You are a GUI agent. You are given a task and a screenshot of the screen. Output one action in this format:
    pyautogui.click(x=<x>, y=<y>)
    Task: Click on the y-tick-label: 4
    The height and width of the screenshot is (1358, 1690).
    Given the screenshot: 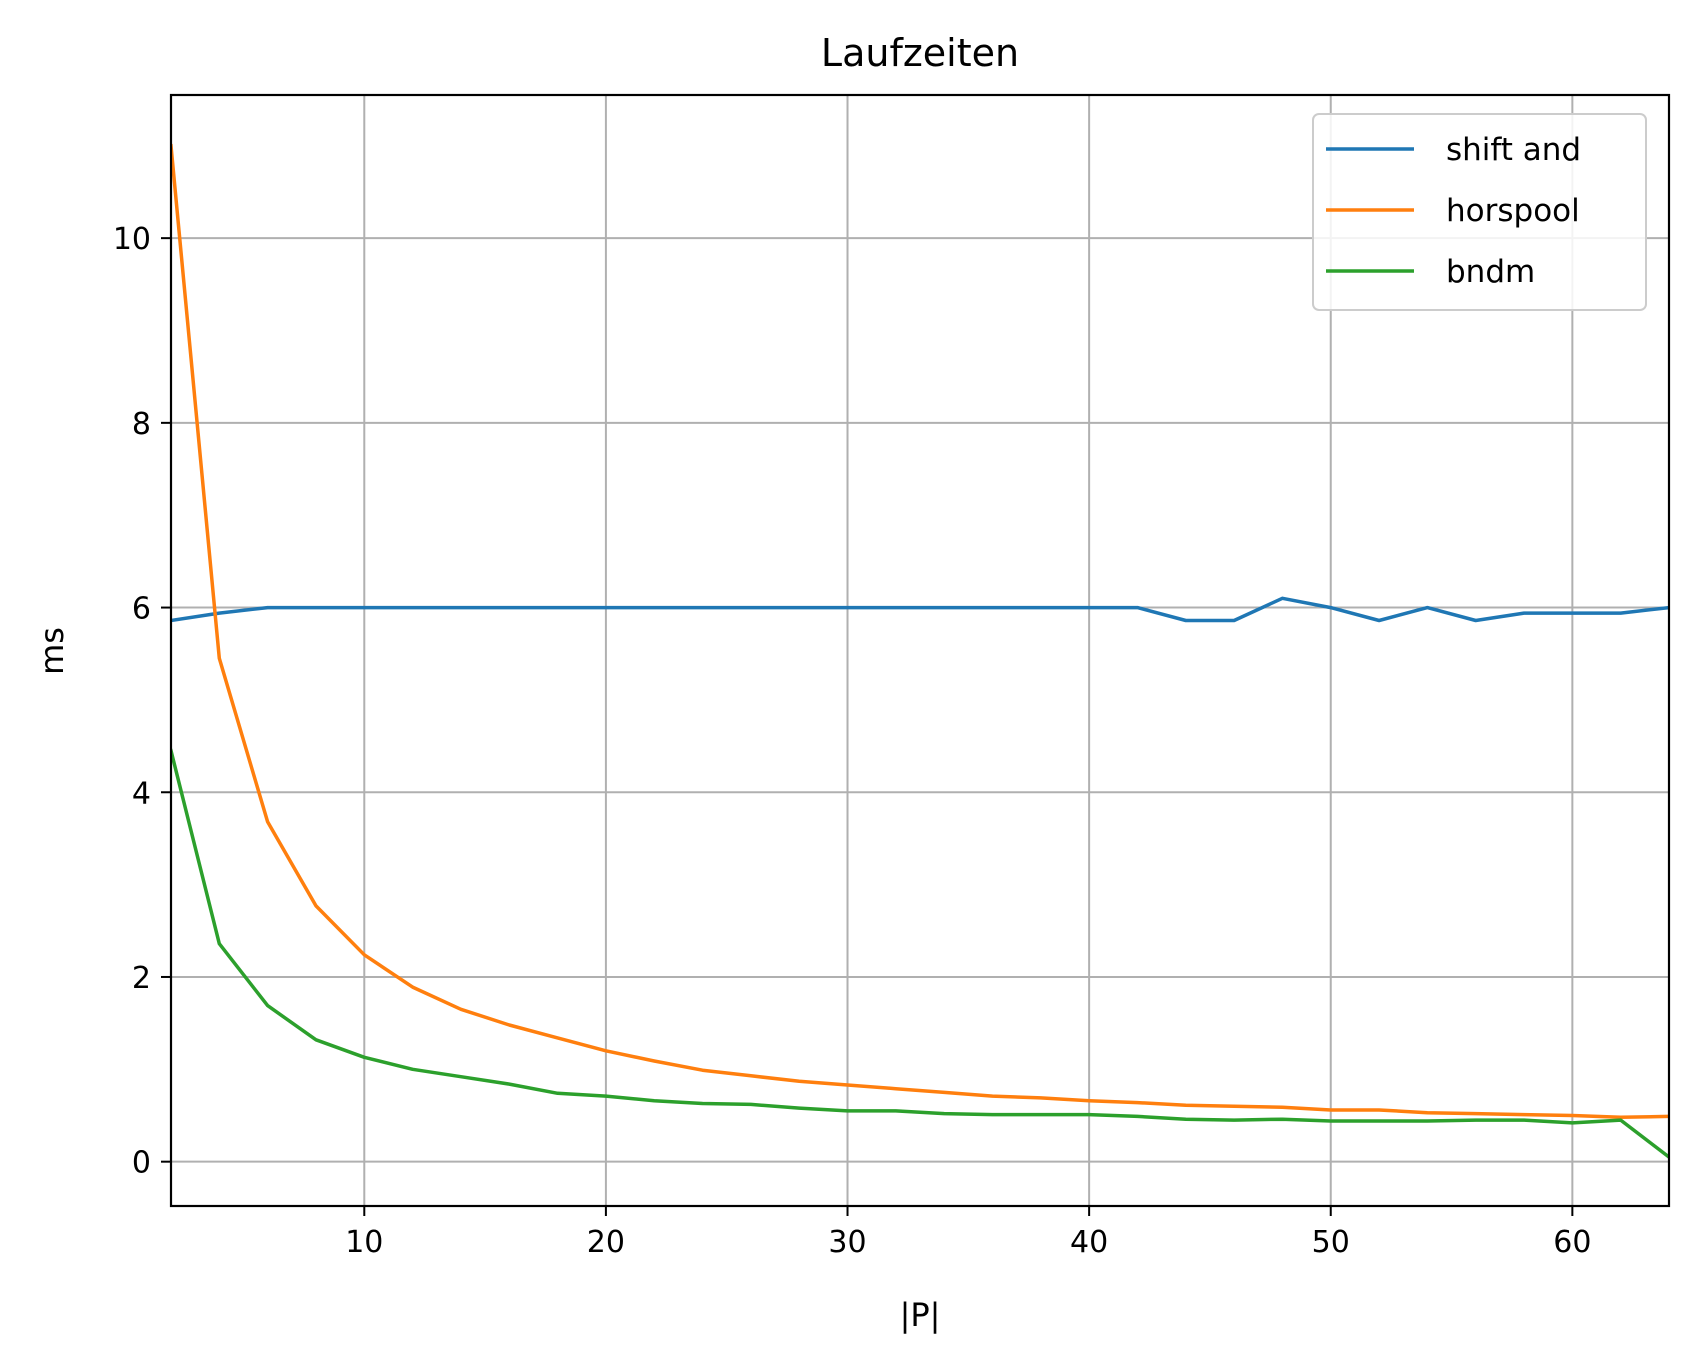 What is the action you would take?
    pyautogui.click(x=141, y=793)
    